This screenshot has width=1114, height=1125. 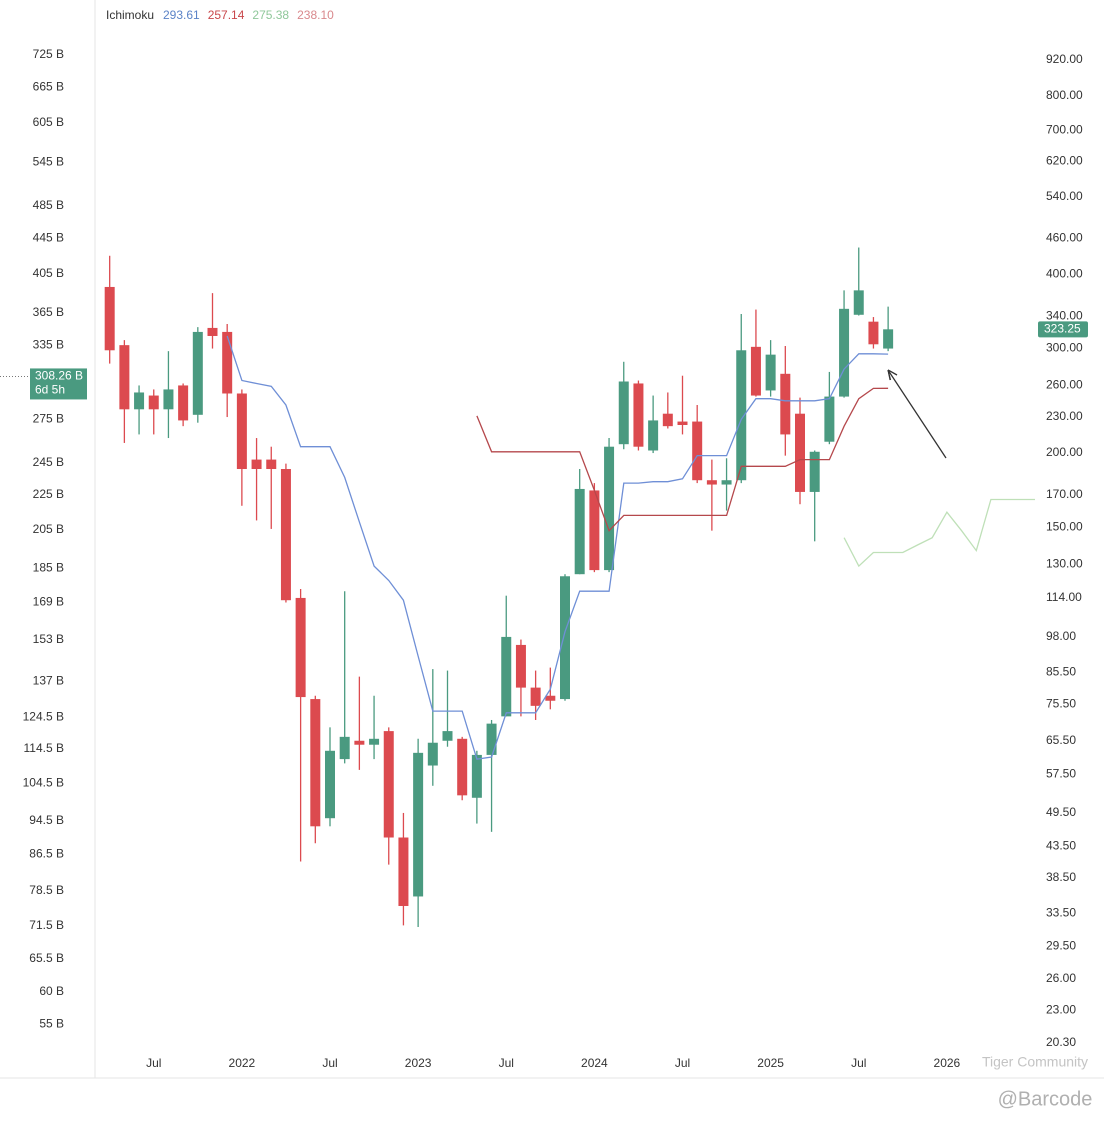 What do you see at coordinates (43, 716) in the screenshot?
I see `y2-tick-label: 124.5 B` at bounding box center [43, 716].